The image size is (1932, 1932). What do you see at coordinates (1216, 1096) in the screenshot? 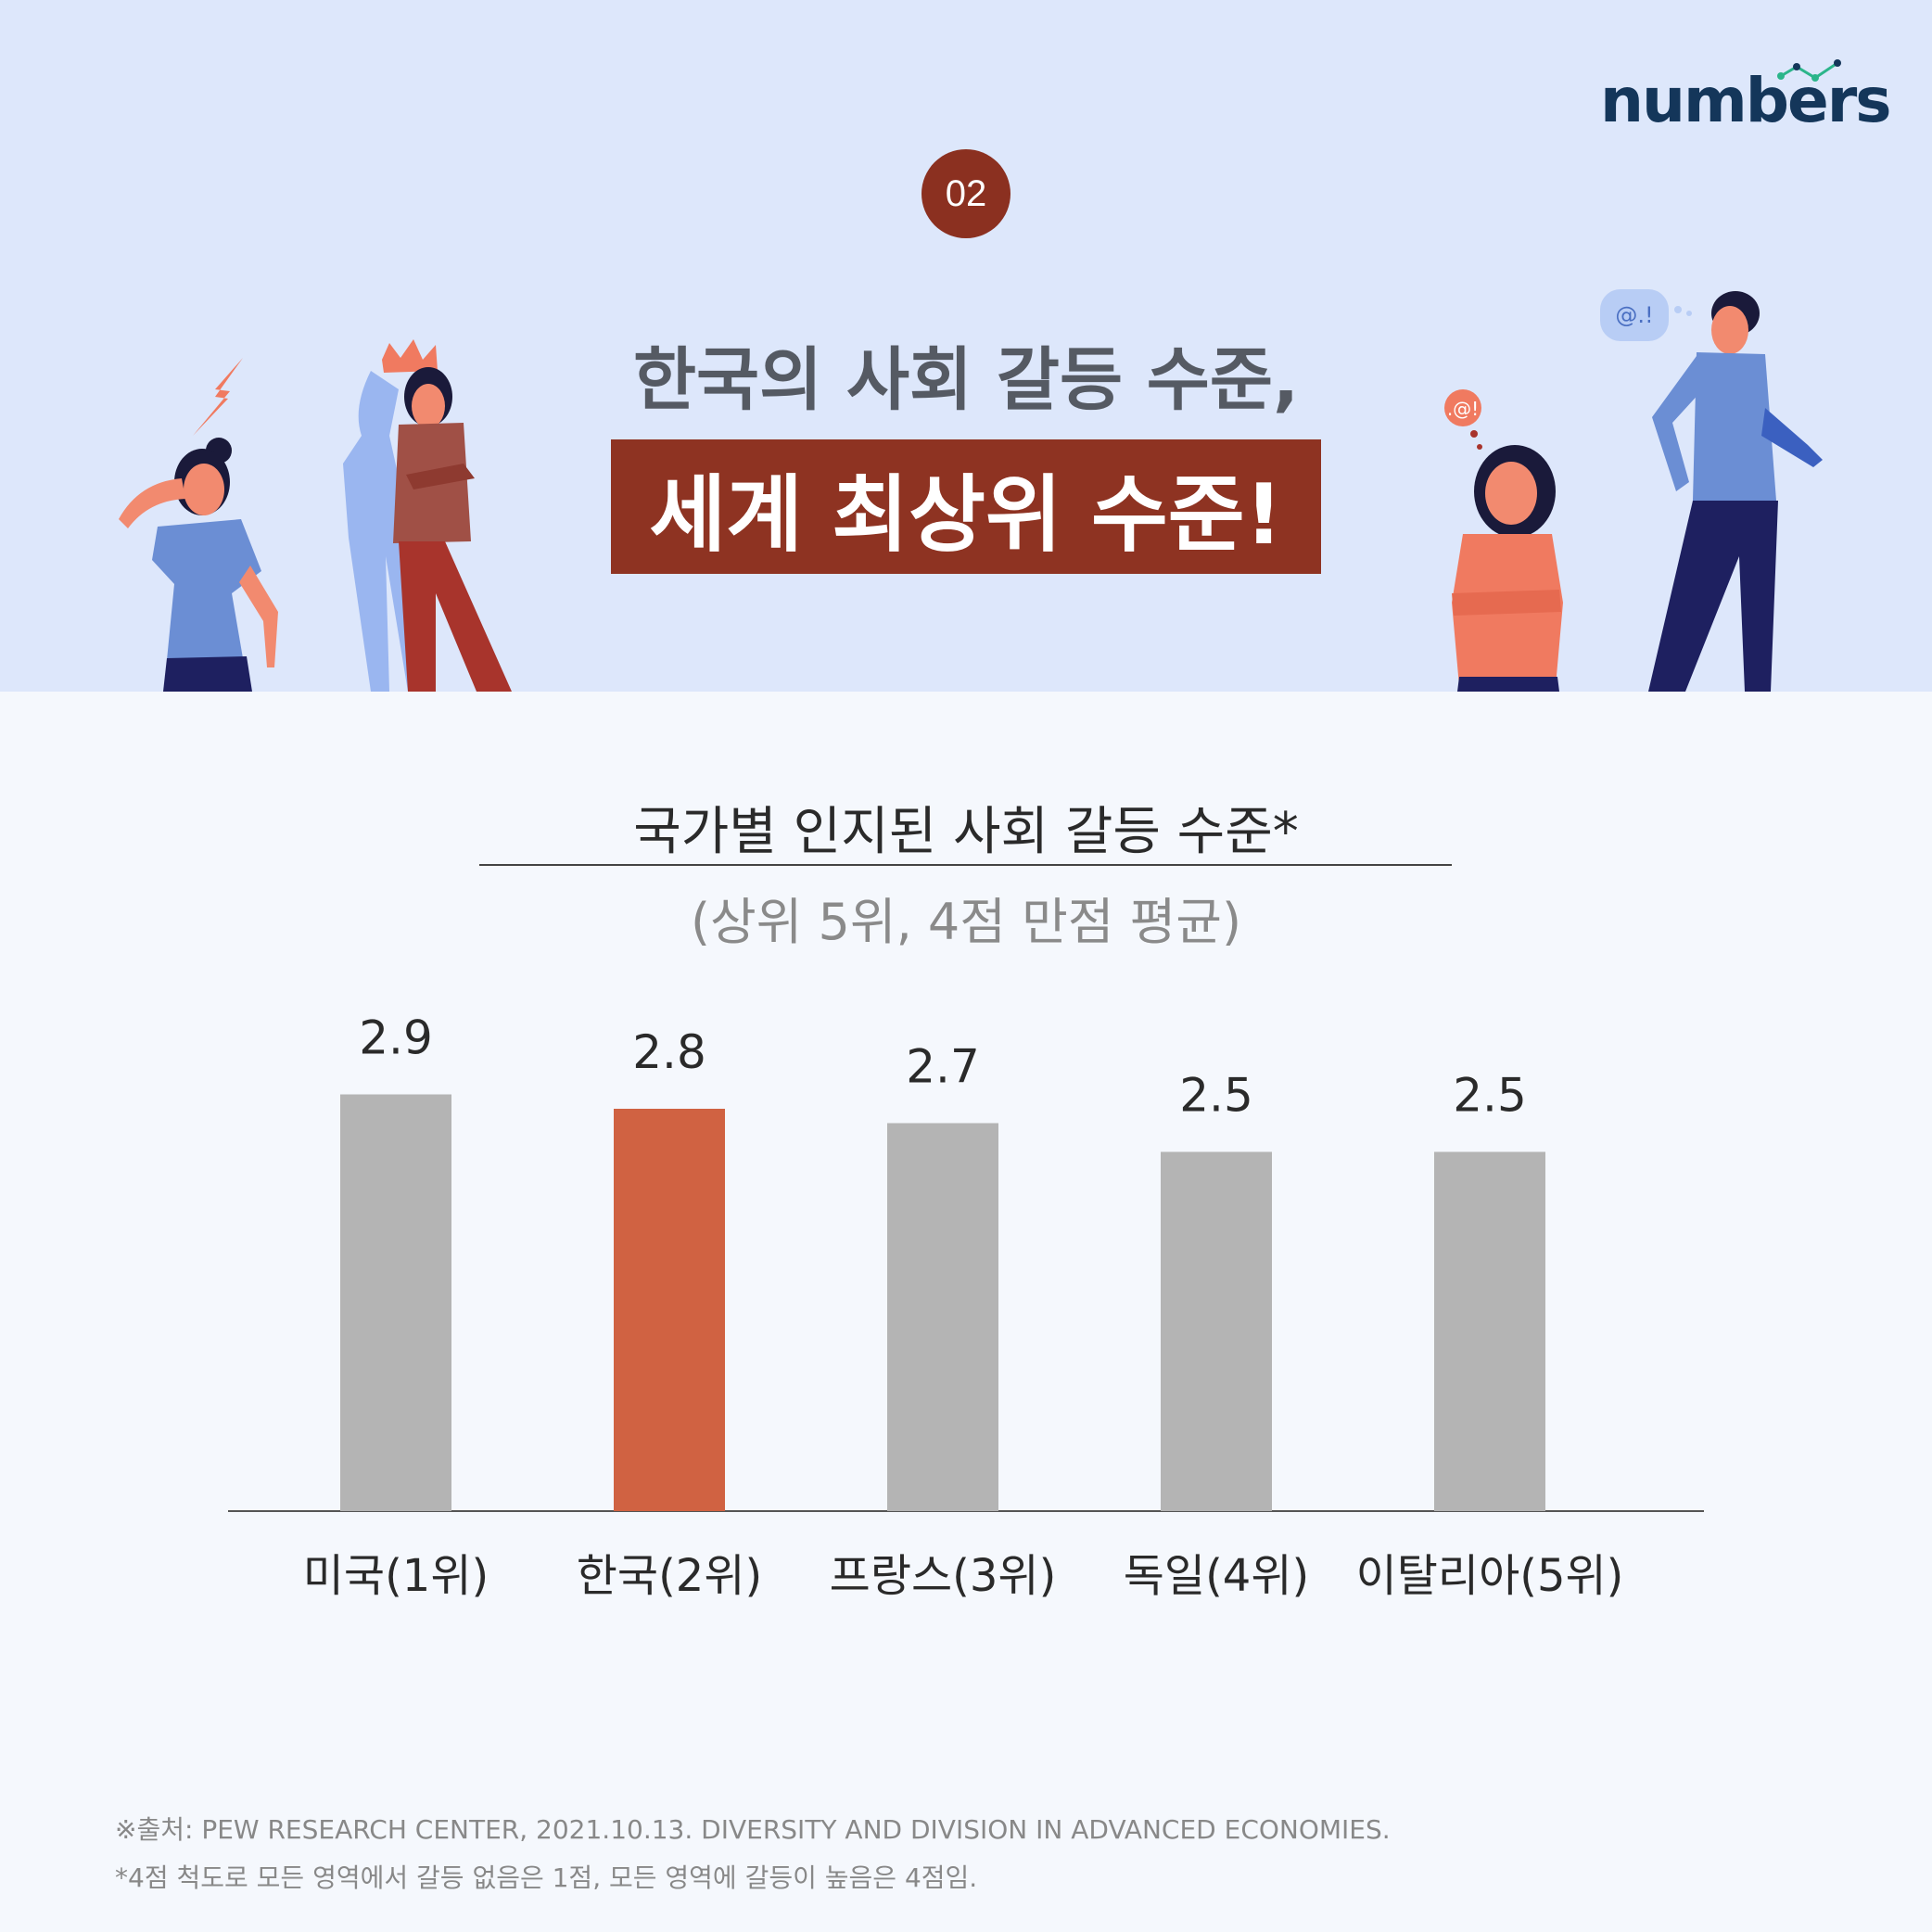
I see `value-label-4: 2.5` at bounding box center [1216, 1096].